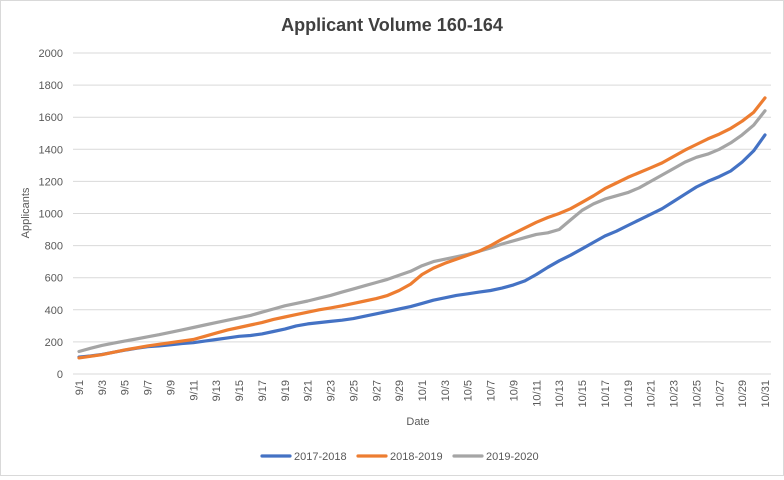 Image resolution: width=784 pixels, height=480 pixels. I want to click on x-tick-label: 10/17, so click(606, 394).